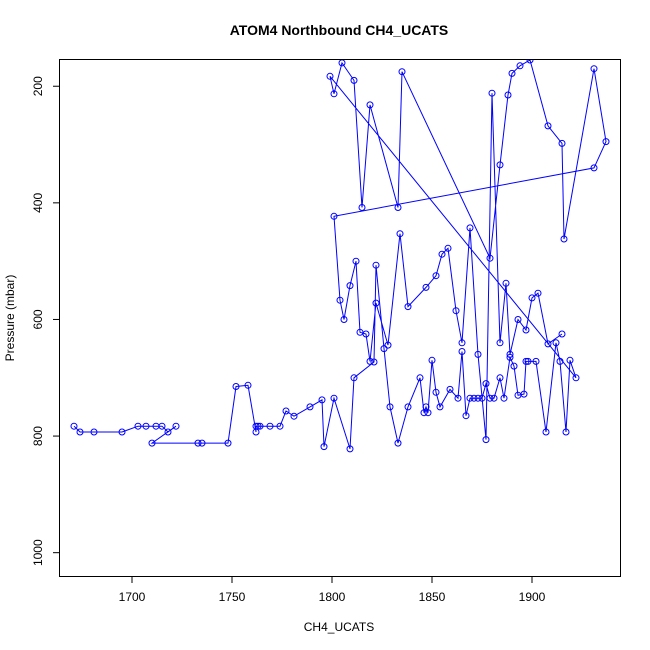 The width and height of the screenshot is (650, 650). I want to click on y-tick-label: 200, so click(38, 86).